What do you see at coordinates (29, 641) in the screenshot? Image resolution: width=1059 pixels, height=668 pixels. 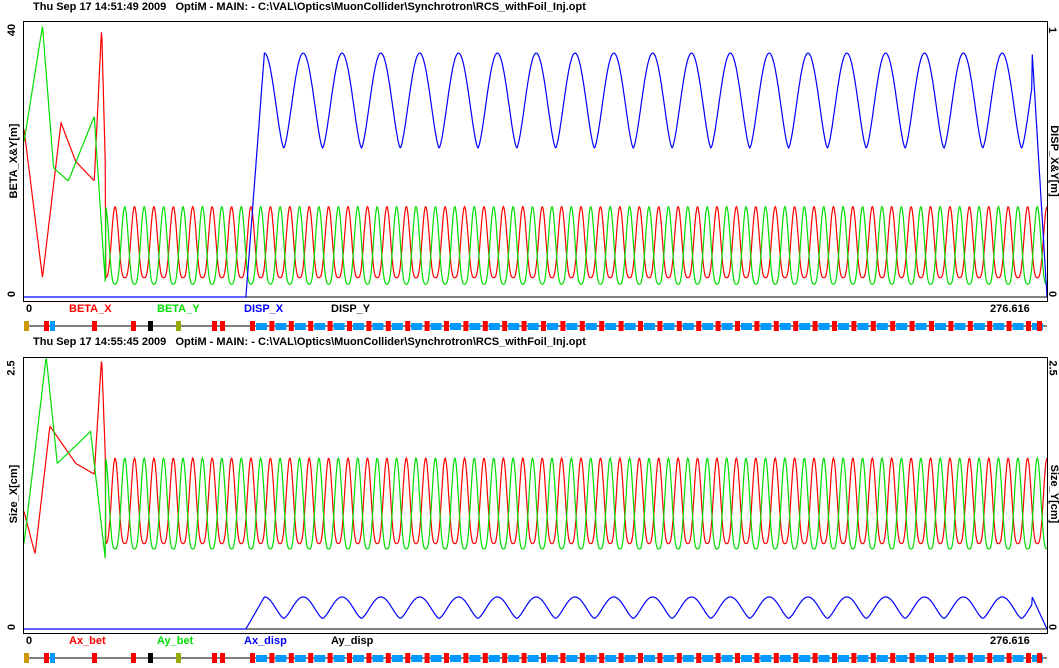 I see `x-tick-start-2: 0` at bounding box center [29, 641].